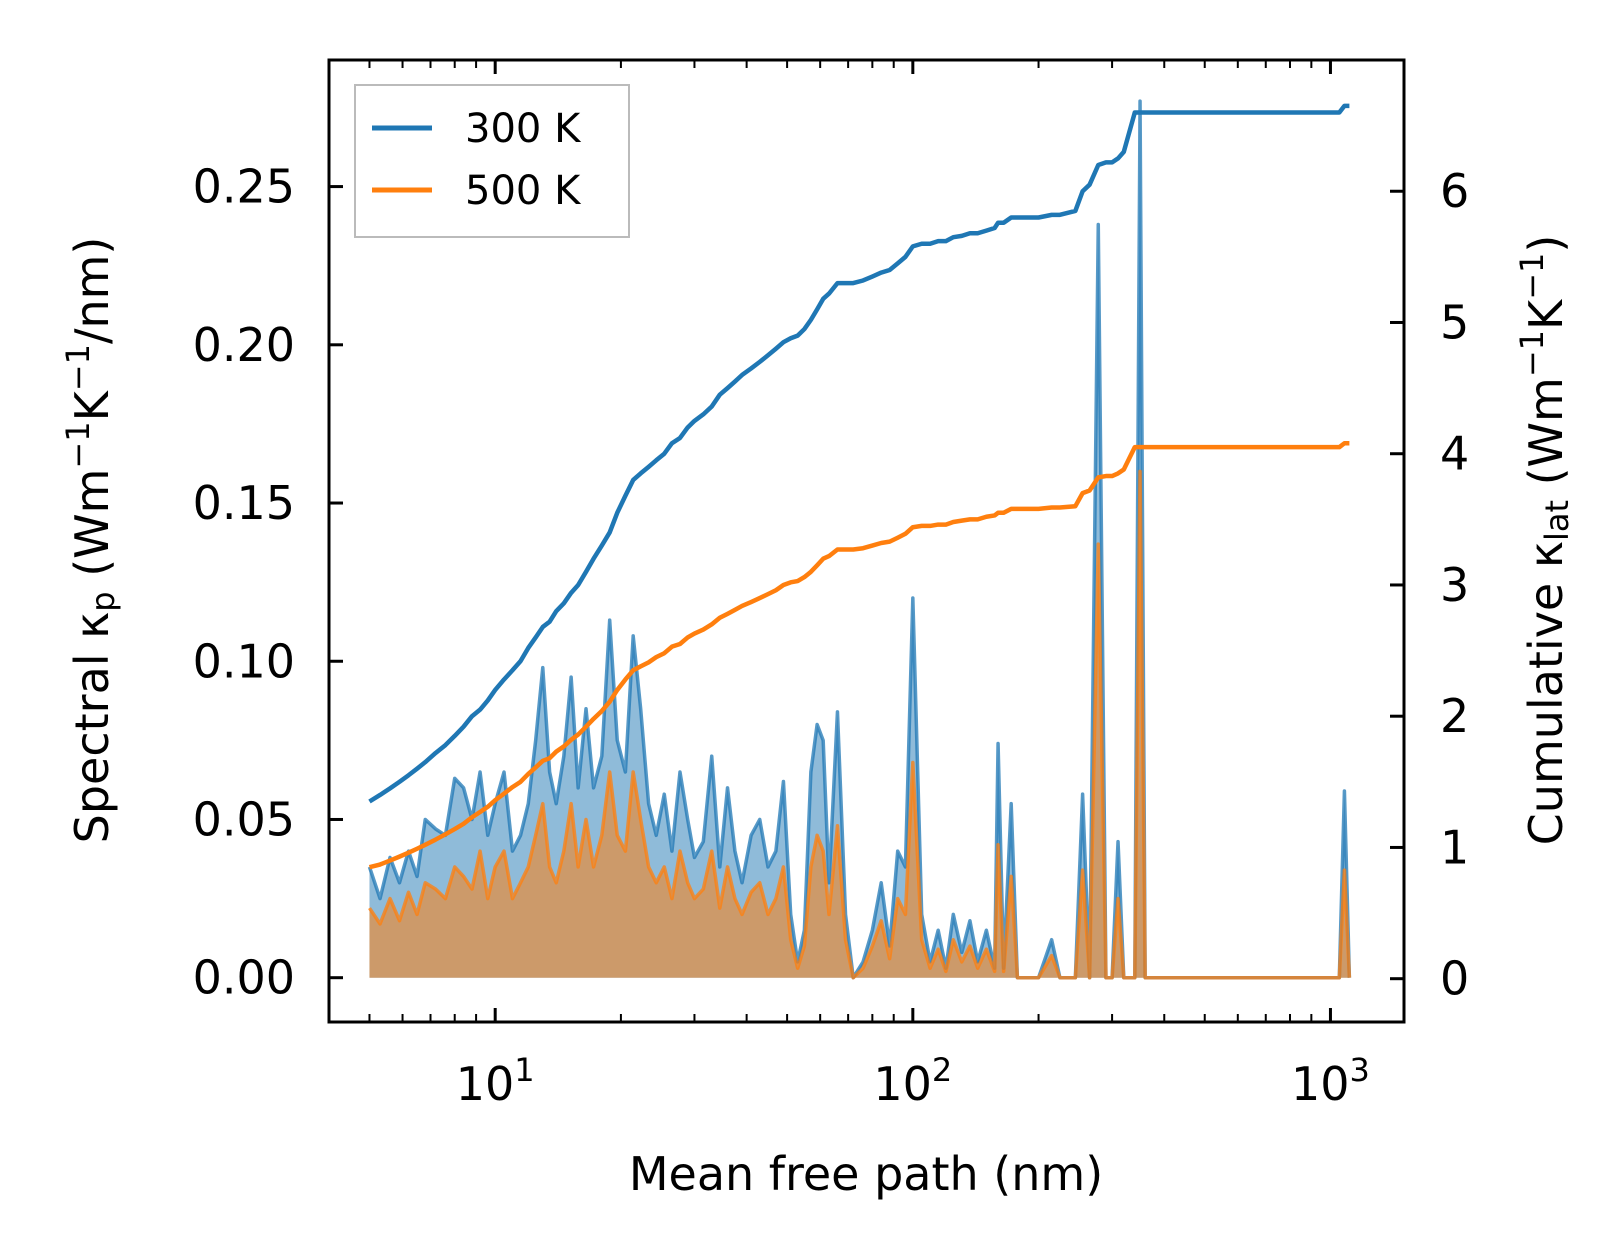 The width and height of the screenshot is (1623, 1254). Describe the element at coordinates (1454, 716) in the screenshot. I see `y2-tick-label: 2` at that location.